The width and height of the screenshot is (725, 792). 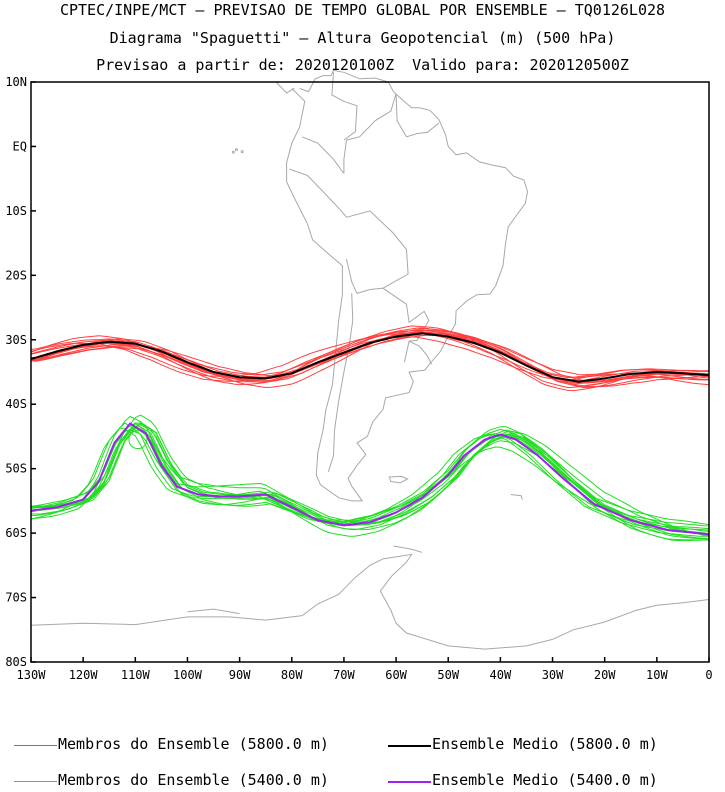 What do you see at coordinates (396, 675) in the screenshot?
I see `x-tick-label: 60W` at bounding box center [396, 675].